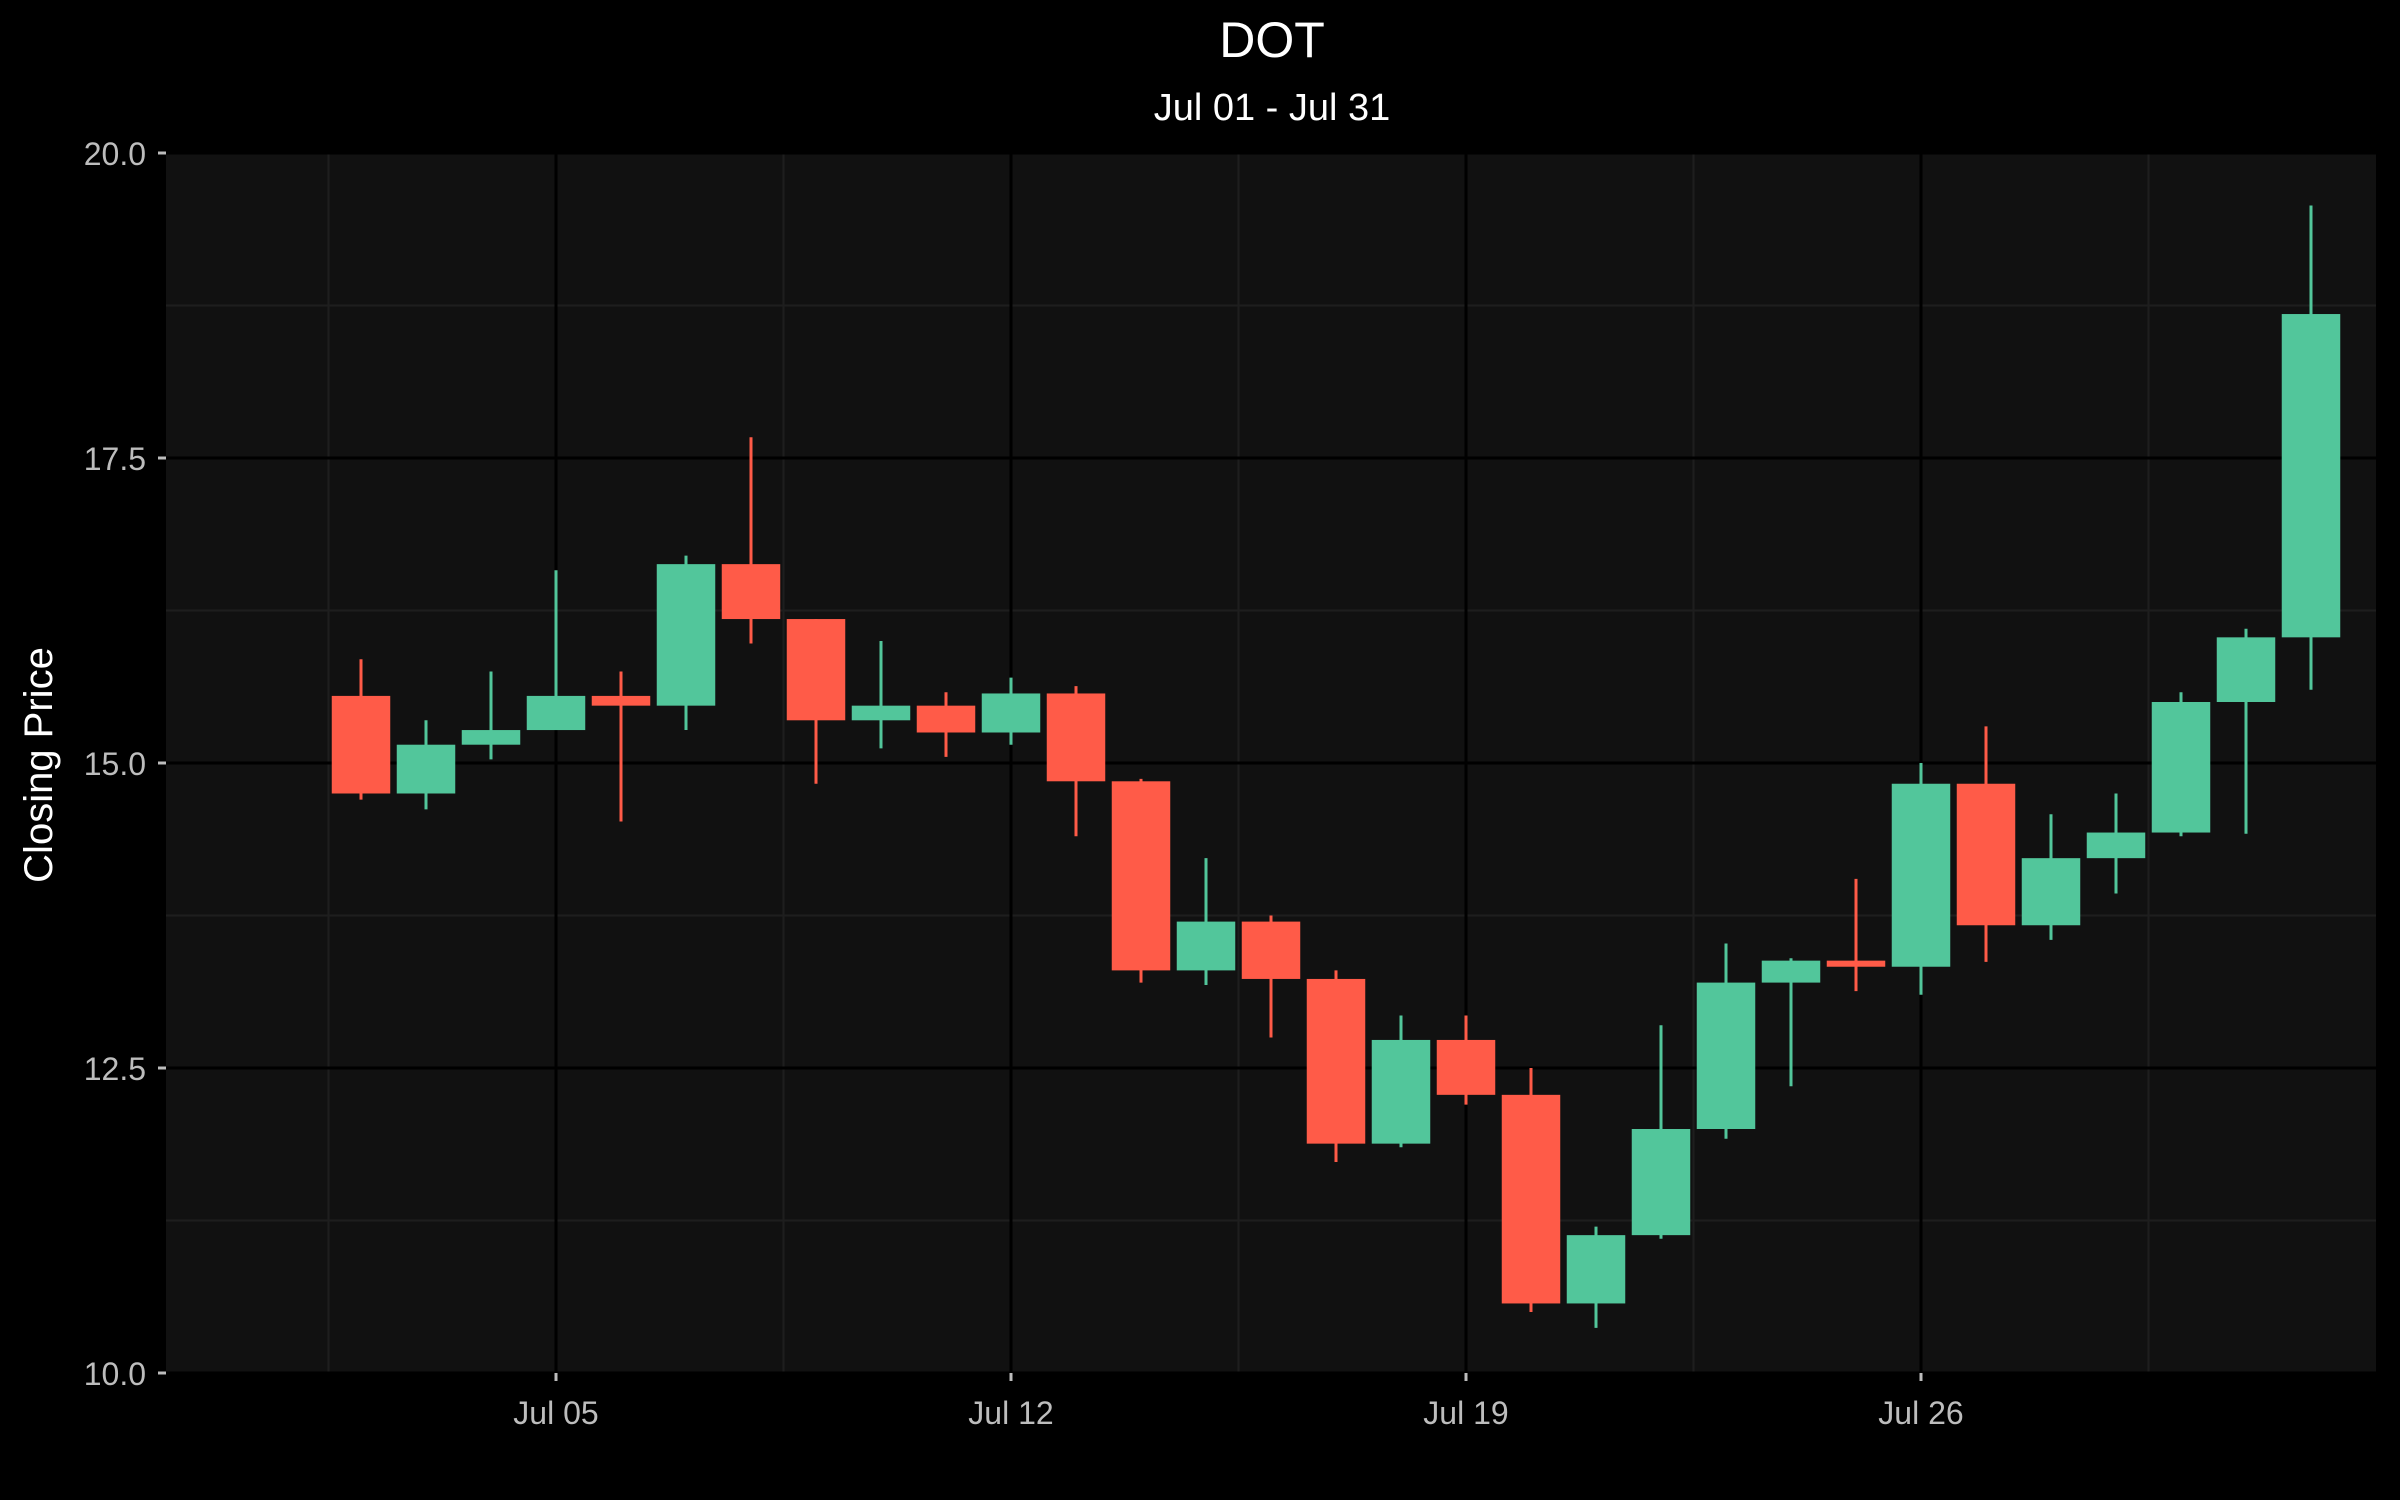  Describe the element at coordinates (115, 1069) in the screenshot. I see `y-tick-label: 12.5` at that location.